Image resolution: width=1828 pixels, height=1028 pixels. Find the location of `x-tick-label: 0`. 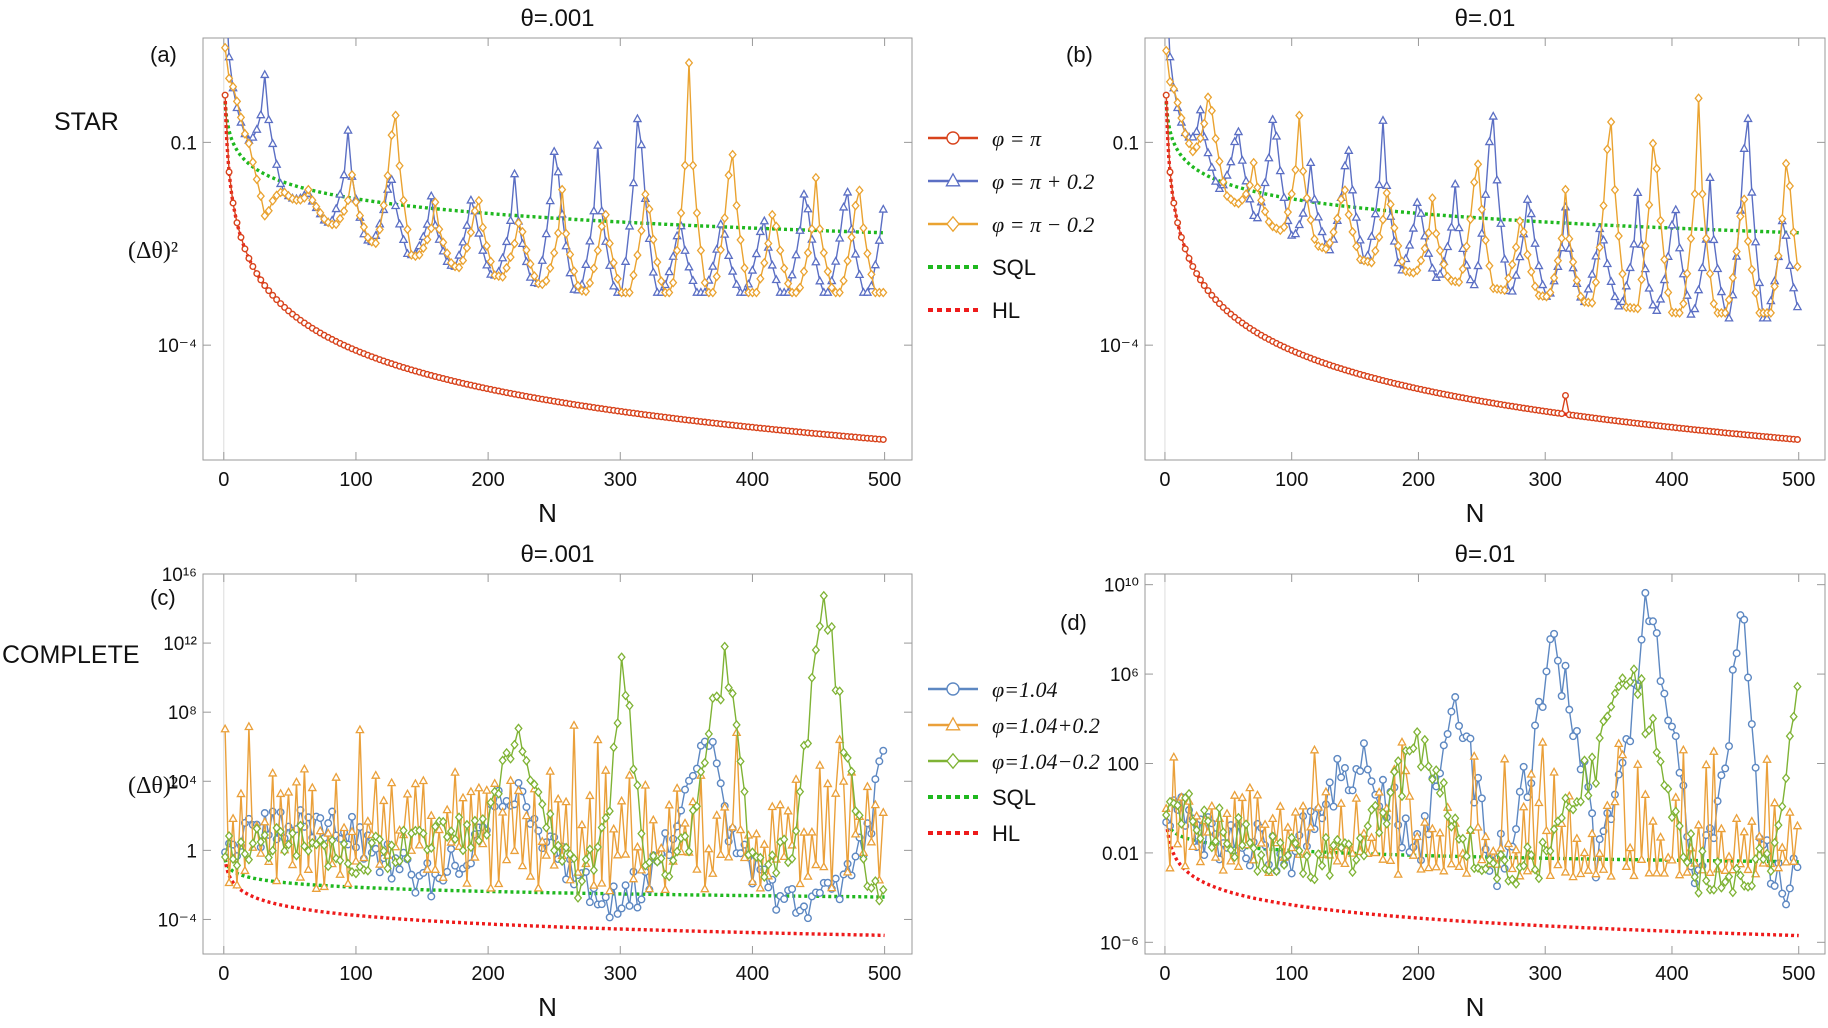

x-tick-label: 0 is located at coordinates (1164, 974).